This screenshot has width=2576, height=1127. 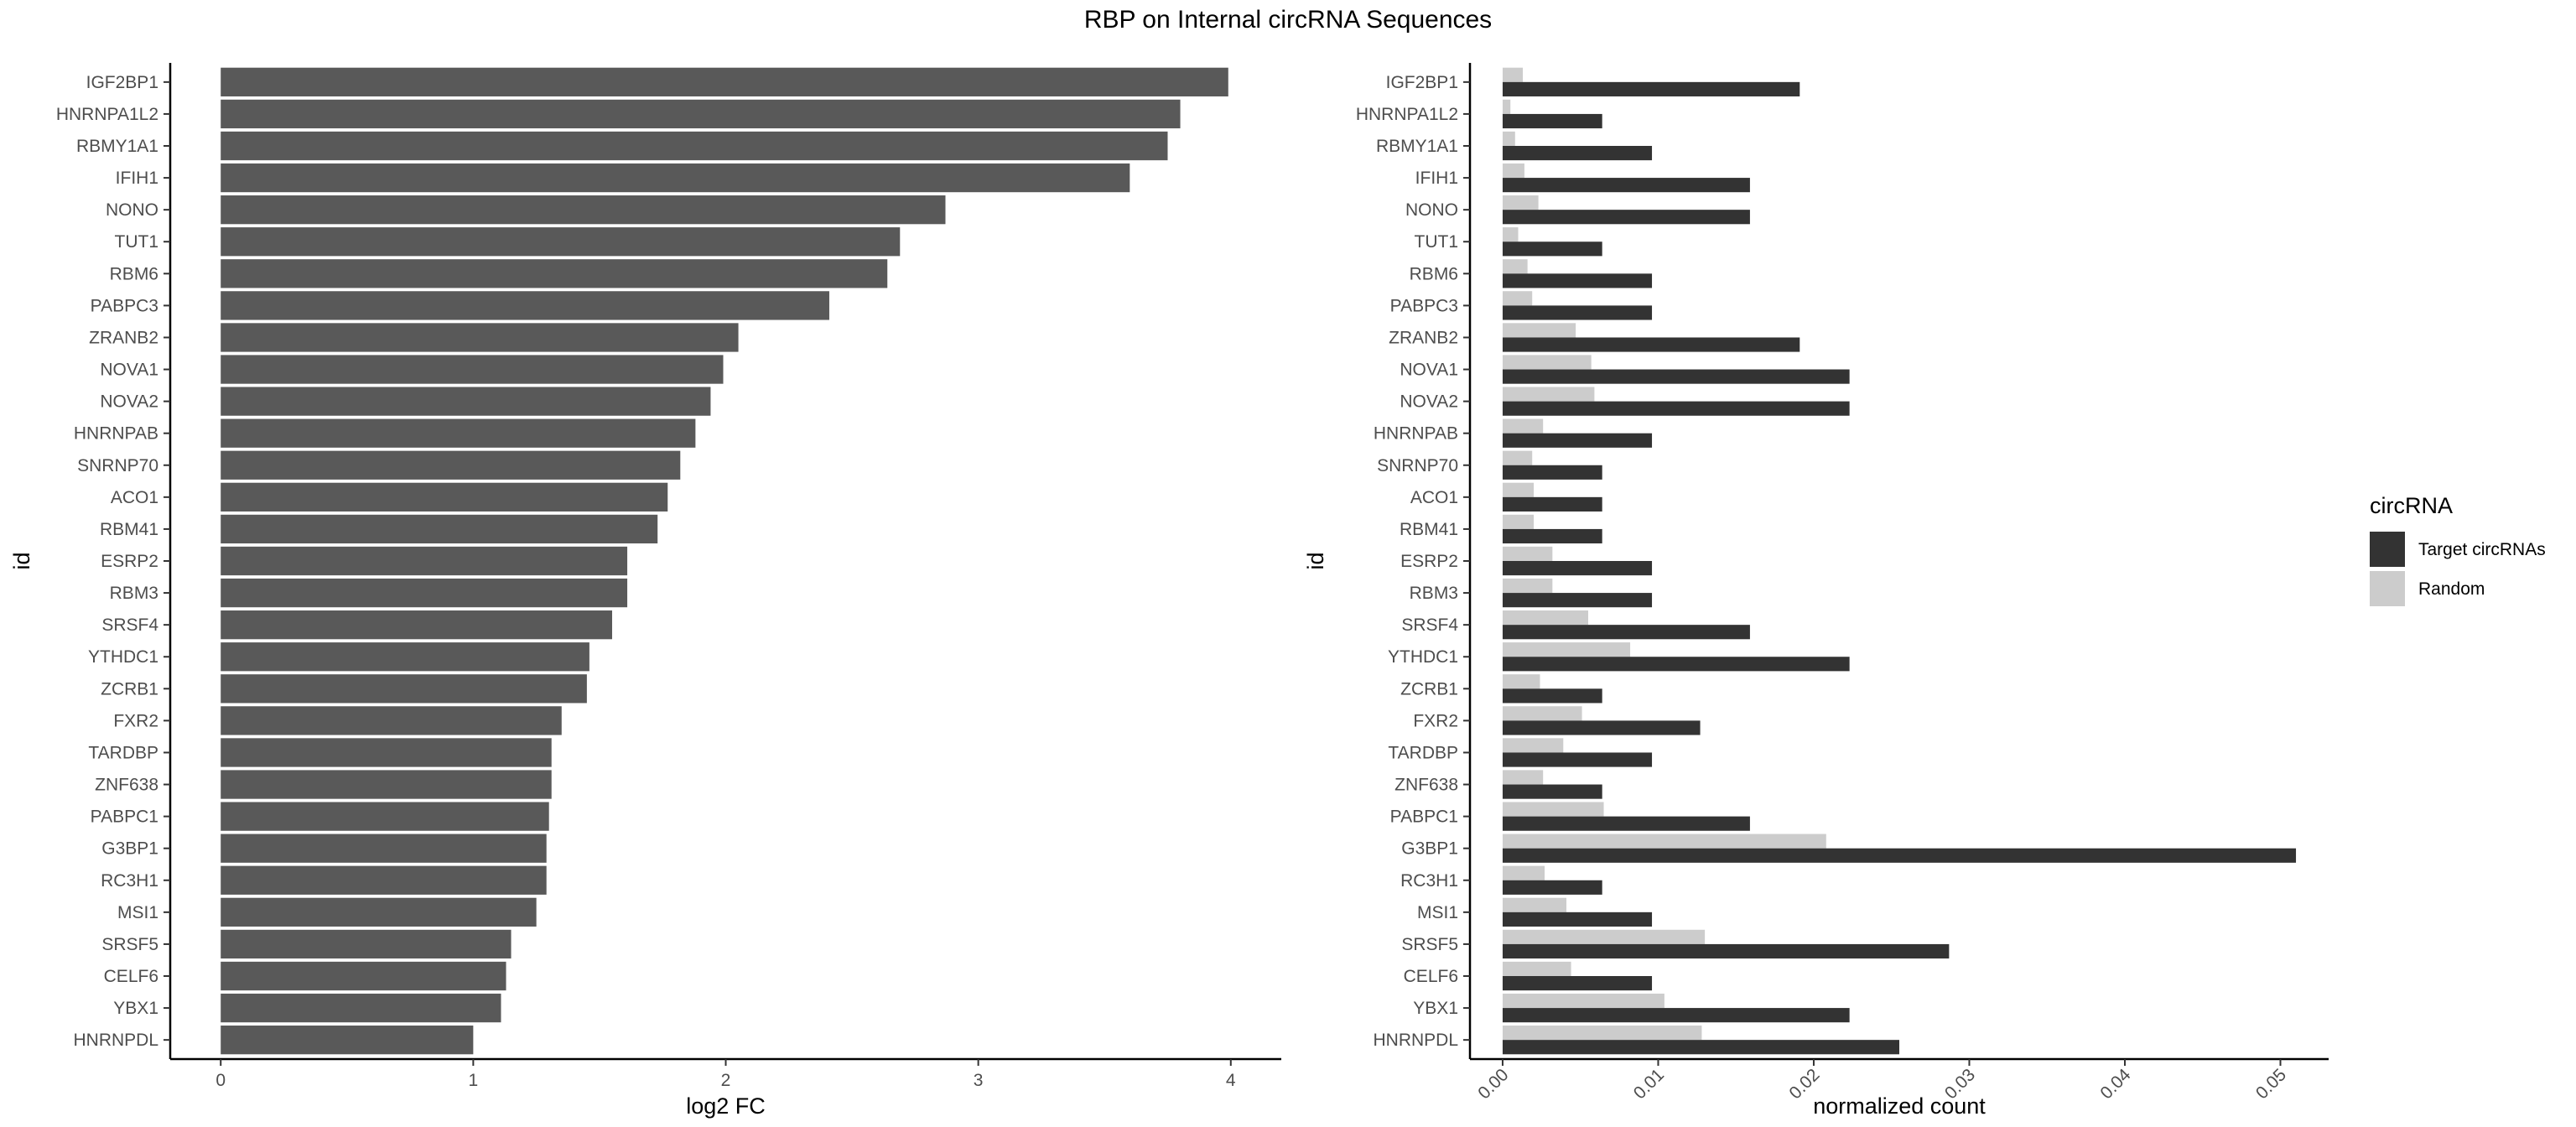 What do you see at coordinates (123, 657) in the screenshot?
I see `left-category-label: YTHDC1` at bounding box center [123, 657].